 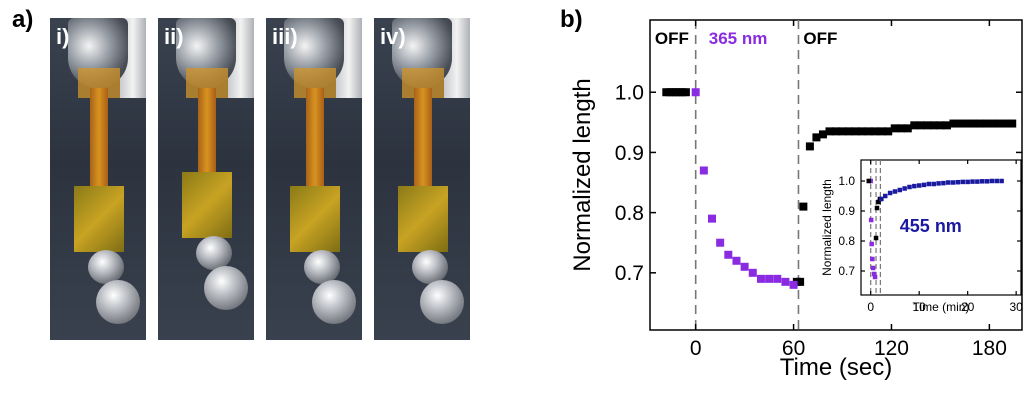 What do you see at coordinates (836, 367) in the screenshot?
I see `main-chart-xlabel: Time (sec)` at bounding box center [836, 367].